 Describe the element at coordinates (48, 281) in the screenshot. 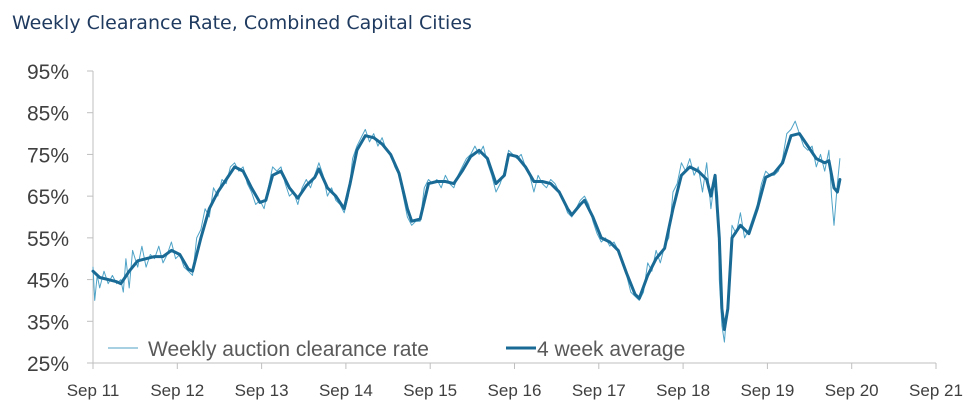

I see `y-tick-label: 45%` at that location.